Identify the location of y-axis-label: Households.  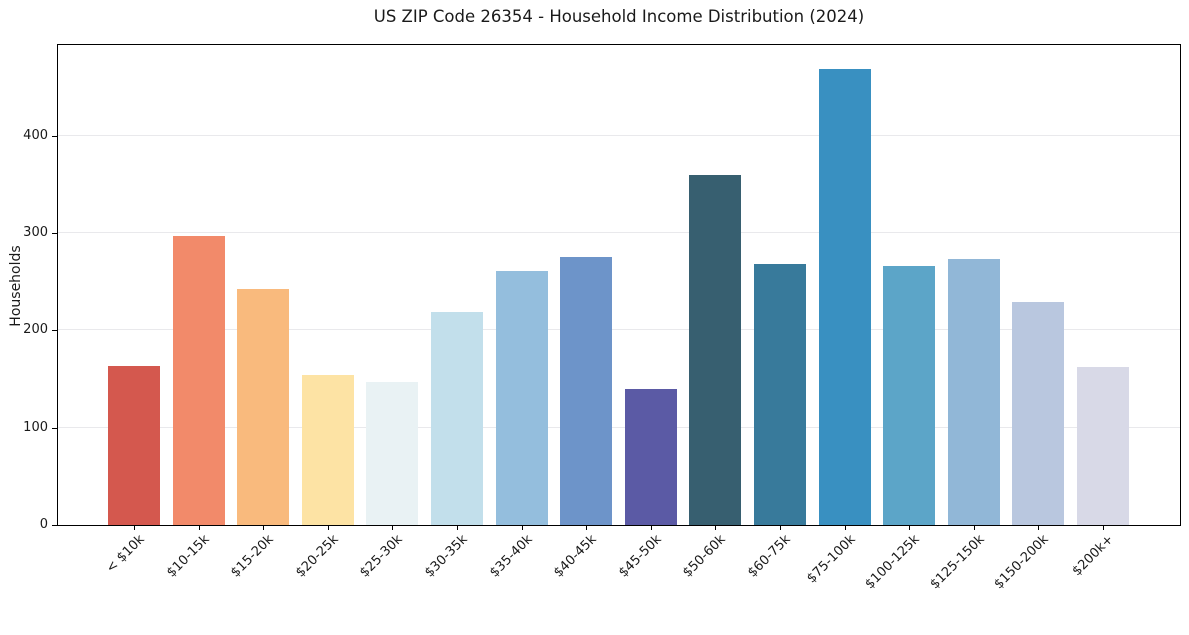
(16, 286).